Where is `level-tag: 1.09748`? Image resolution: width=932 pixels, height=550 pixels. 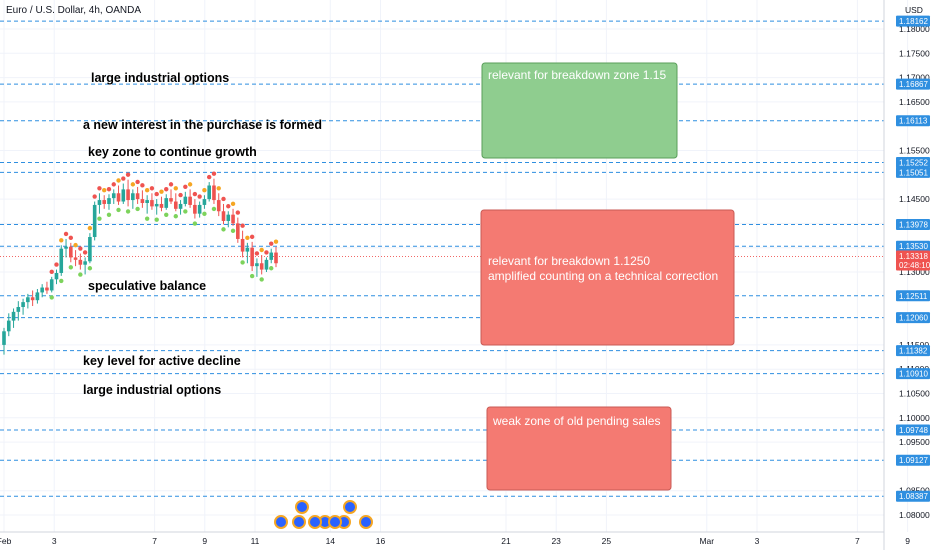 level-tag: 1.09748 is located at coordinates (913, 430).